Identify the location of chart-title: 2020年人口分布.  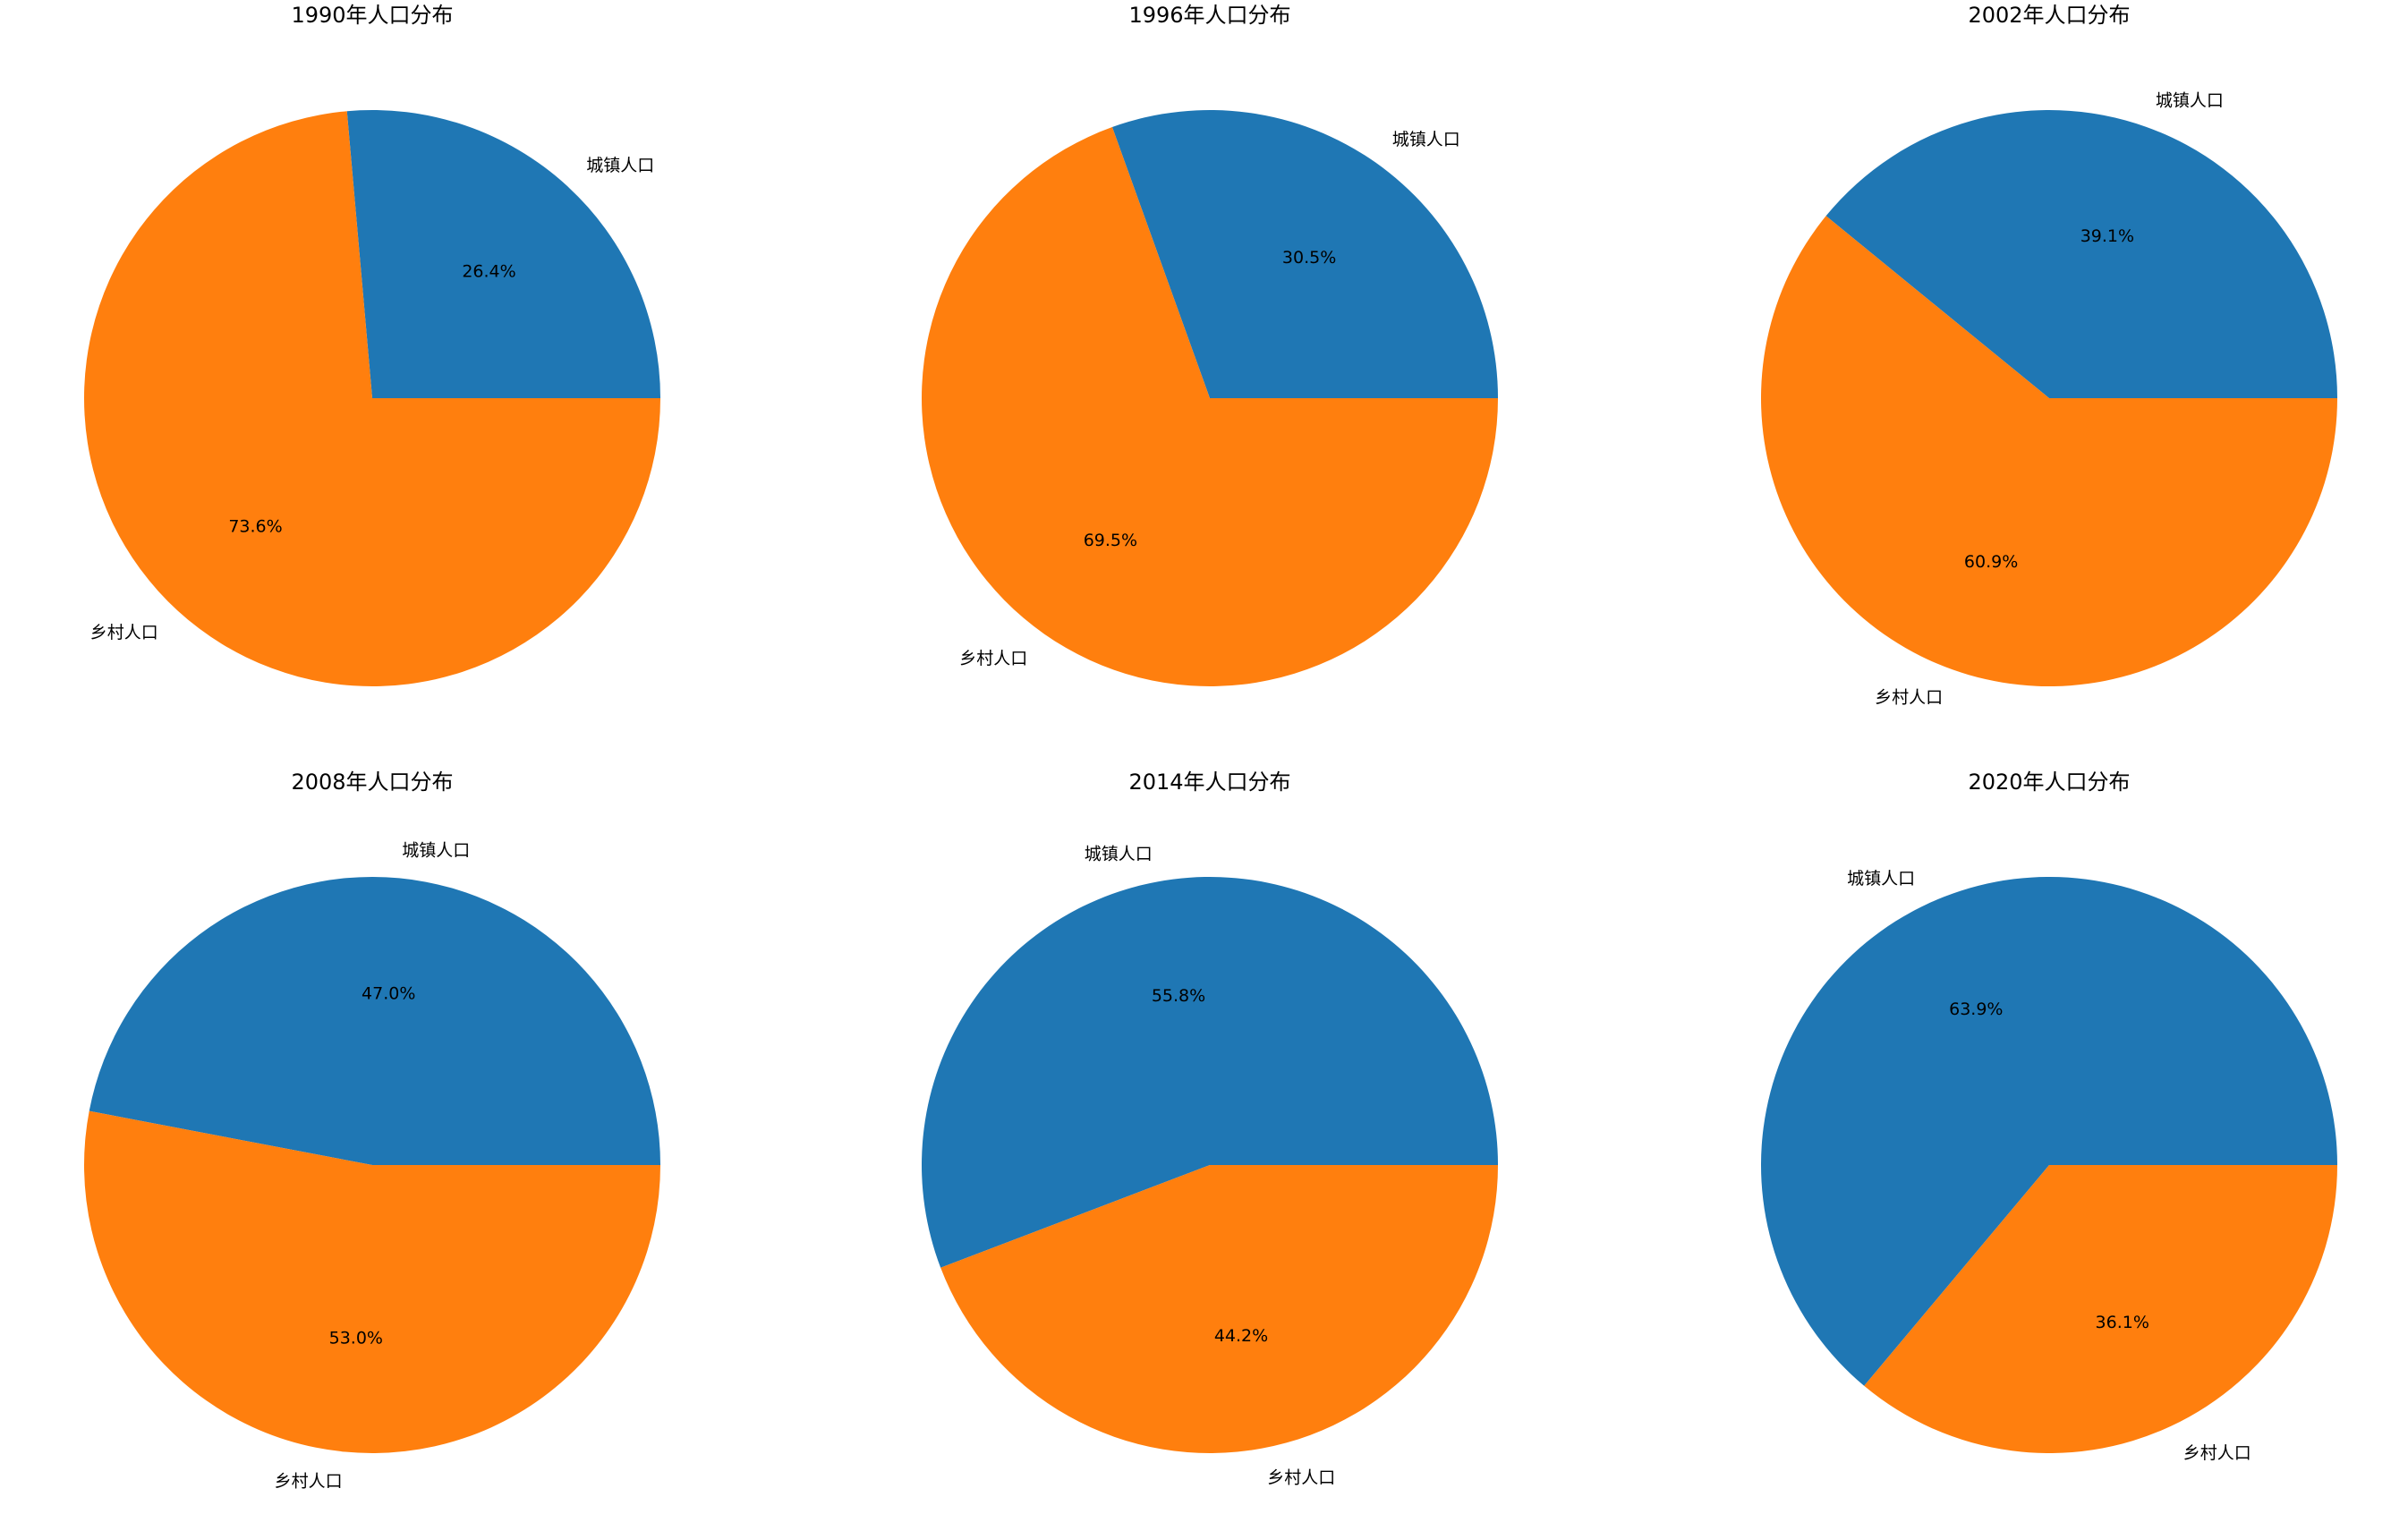
(2049, 782).